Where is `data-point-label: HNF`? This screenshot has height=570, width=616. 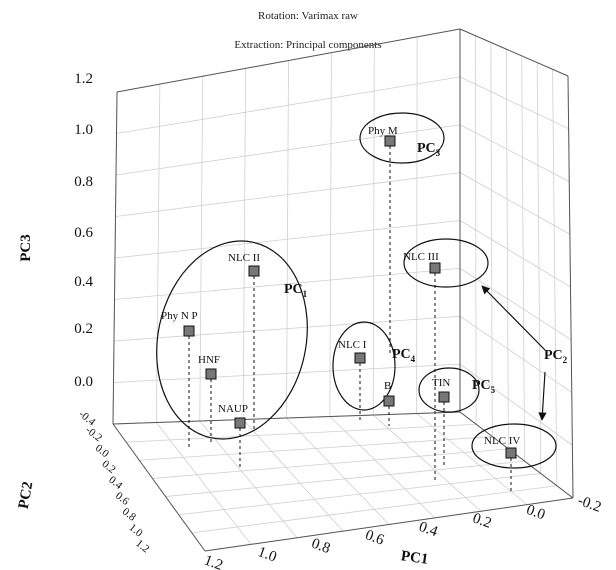 data-point-label: HNF is located at coordinates (209, 360).